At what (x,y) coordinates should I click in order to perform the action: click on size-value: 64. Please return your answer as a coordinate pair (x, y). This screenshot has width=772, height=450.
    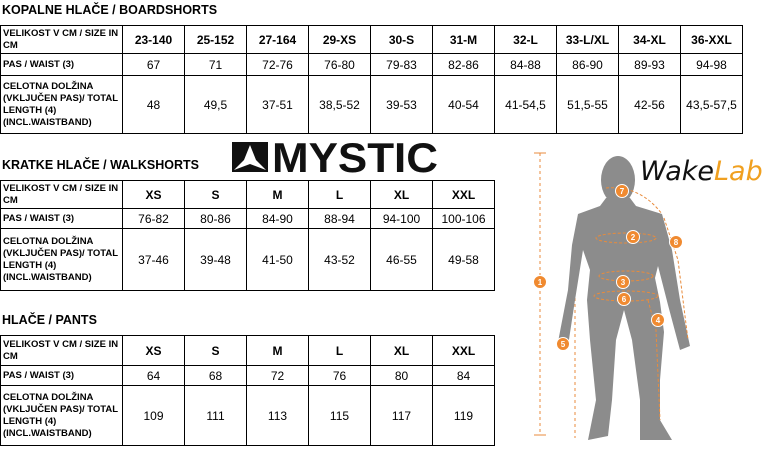
    Looking at the image, I should click on (153, 375).